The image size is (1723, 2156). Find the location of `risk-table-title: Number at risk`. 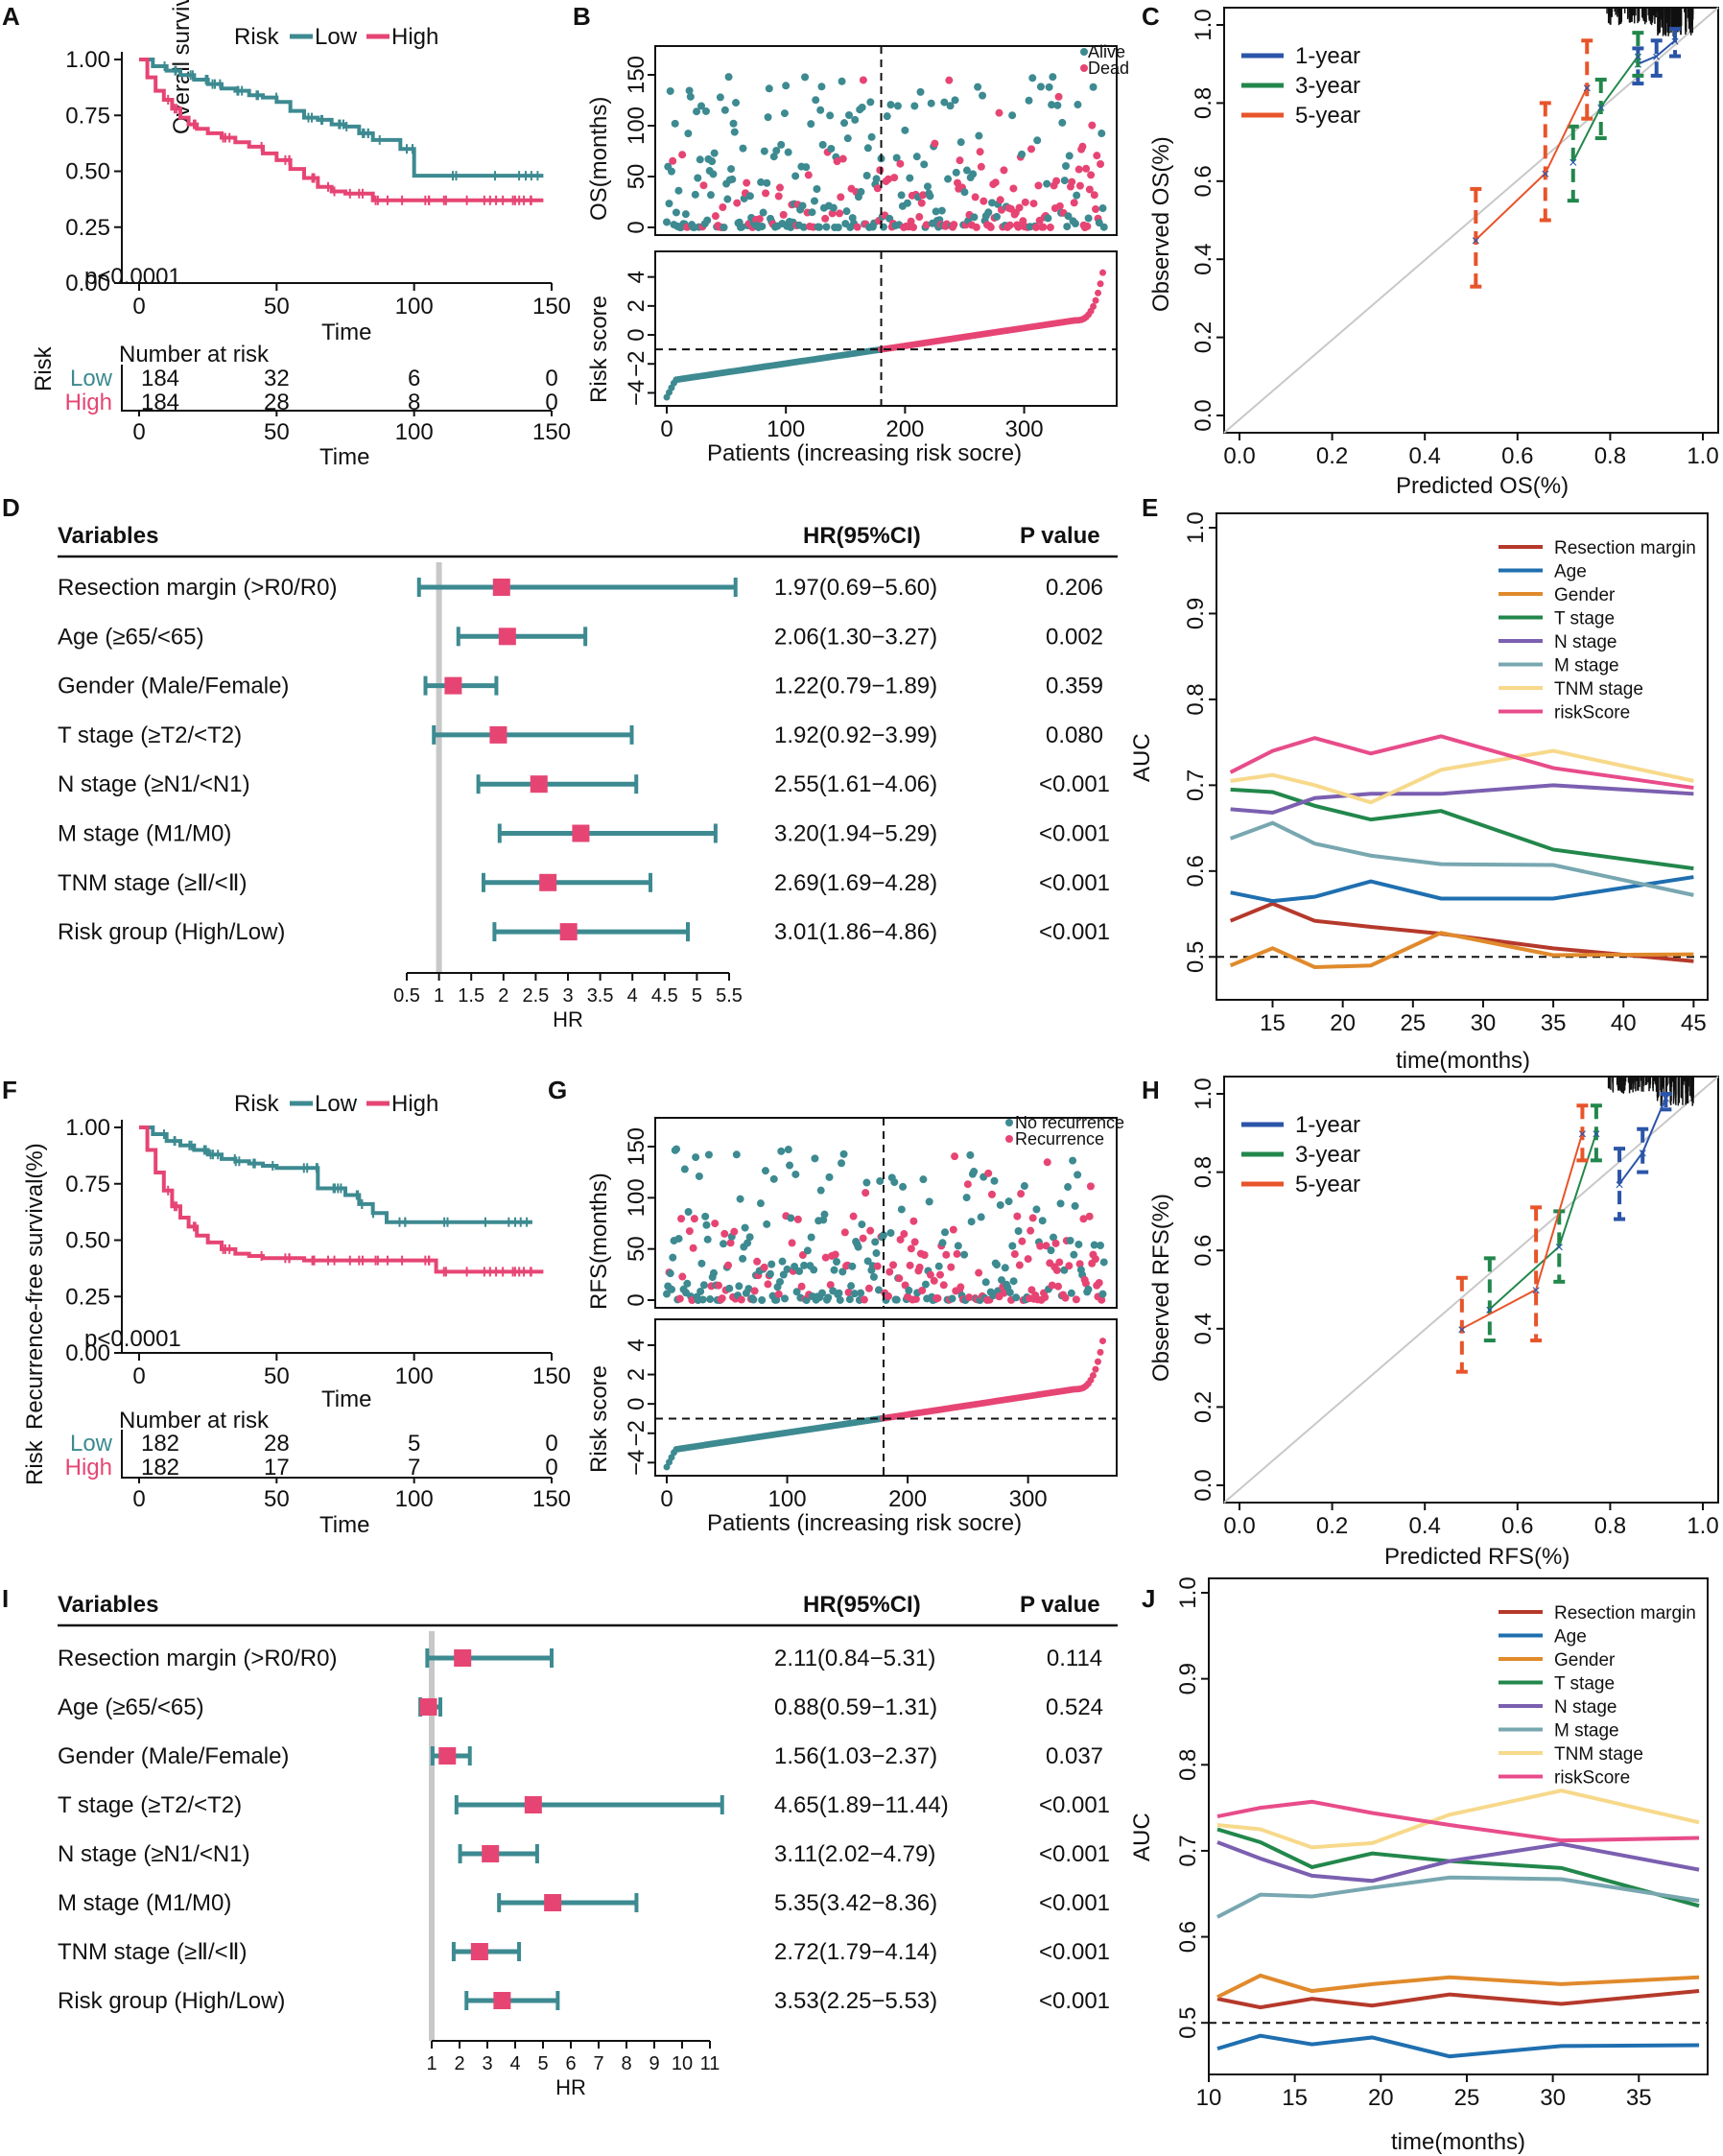

risk-table-title: Number at risk is located at coordinates (194, 1420).